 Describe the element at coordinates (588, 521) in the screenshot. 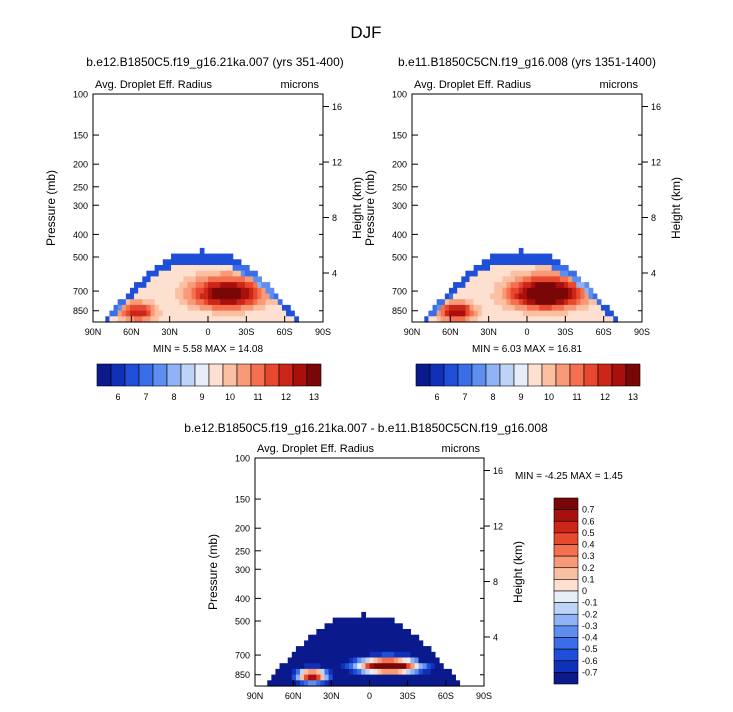

I see `colorbar-label: 0.6` at that location.